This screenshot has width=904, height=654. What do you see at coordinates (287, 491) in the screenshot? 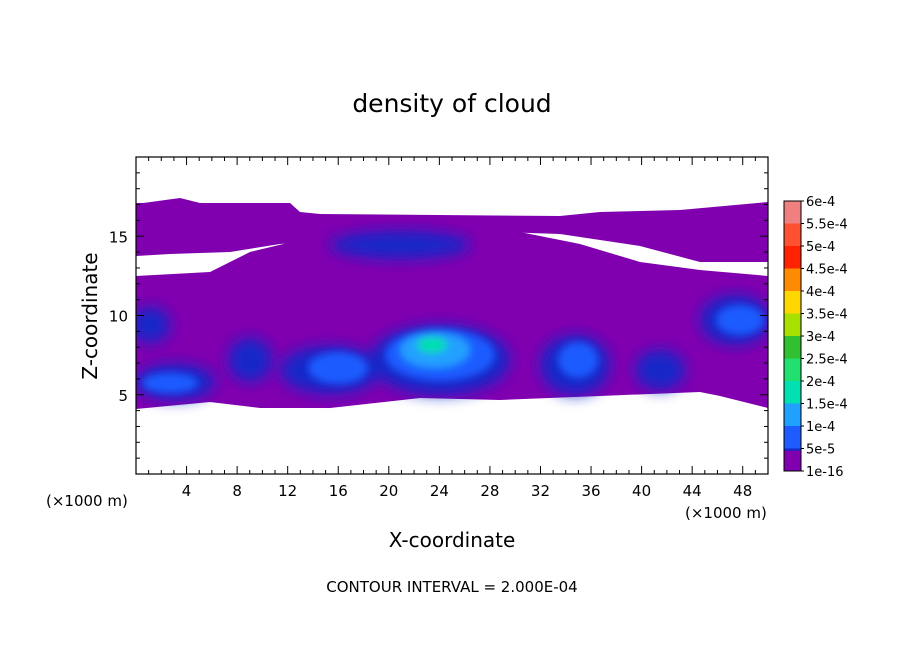
I see `x-tick-label: 12` at bounding box center [287, 491].